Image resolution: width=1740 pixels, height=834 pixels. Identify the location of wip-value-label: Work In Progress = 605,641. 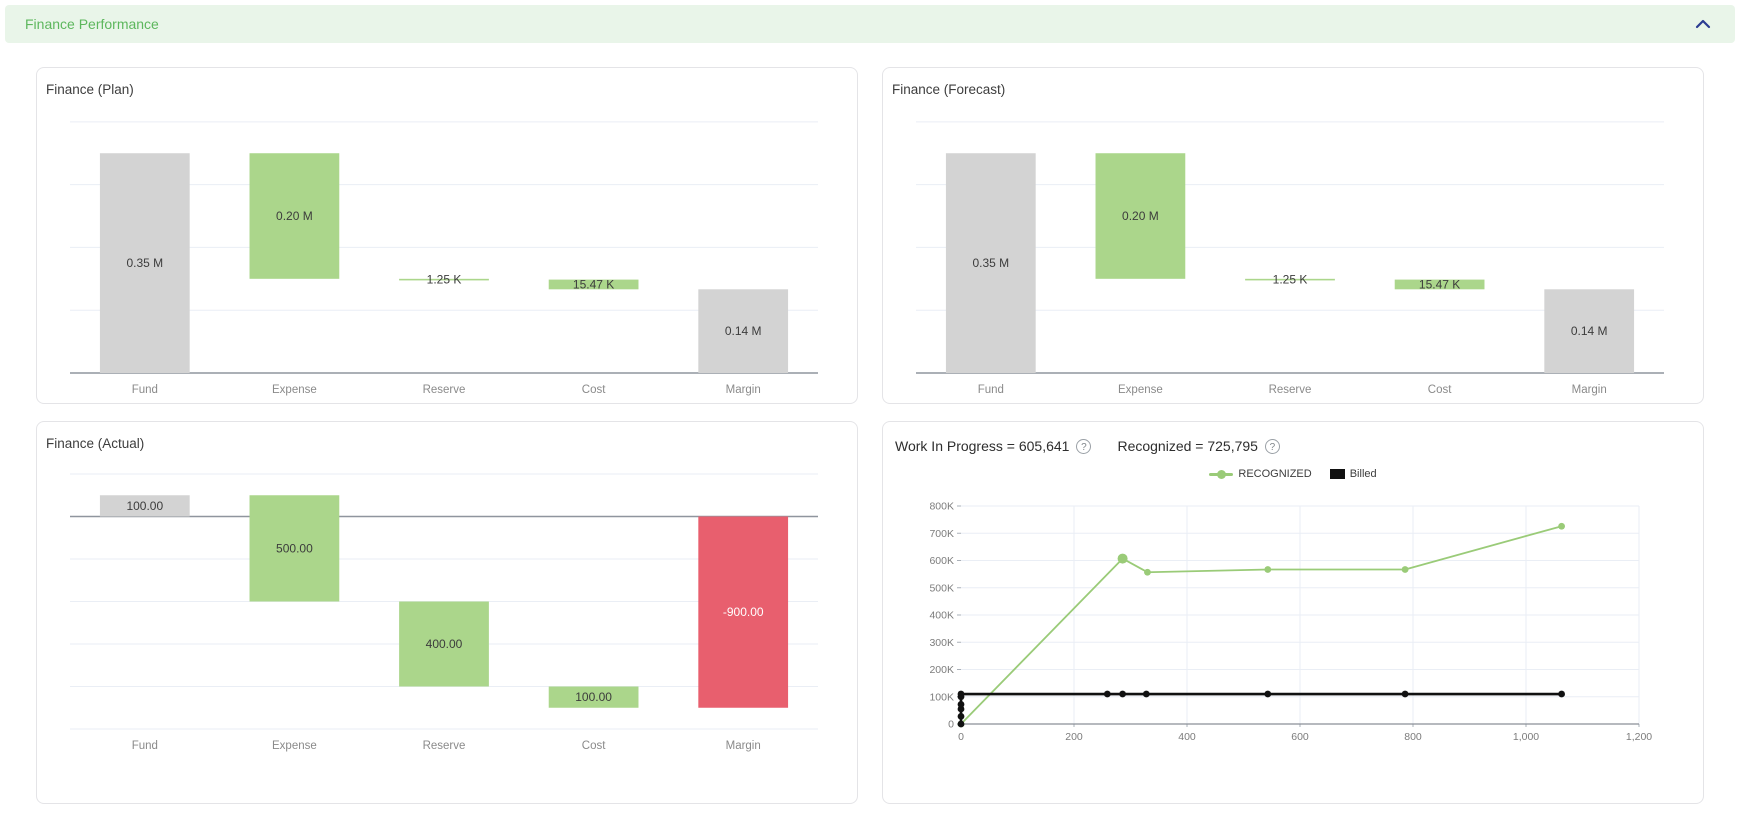
(982, 446).